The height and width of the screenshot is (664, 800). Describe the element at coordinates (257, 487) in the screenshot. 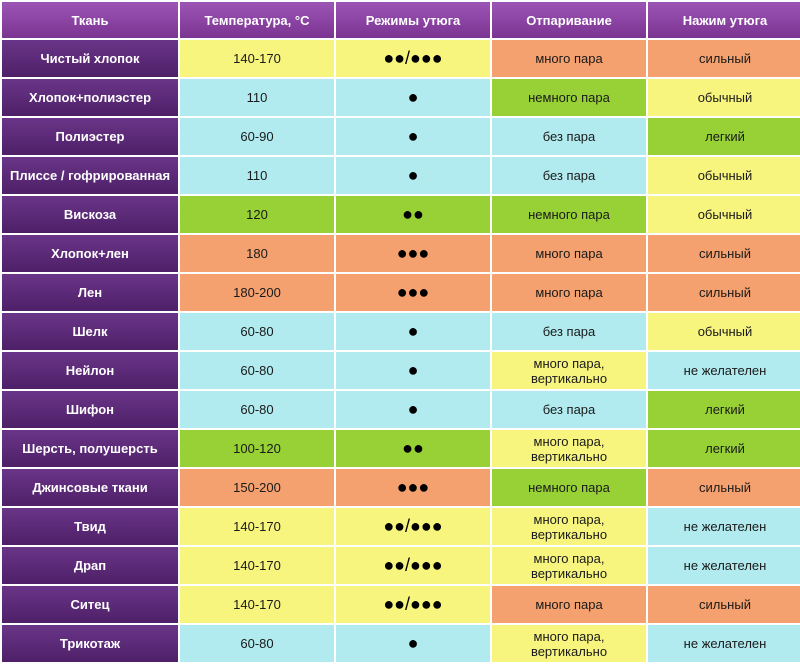

I see `temperature-cell: 150-200` at that location.